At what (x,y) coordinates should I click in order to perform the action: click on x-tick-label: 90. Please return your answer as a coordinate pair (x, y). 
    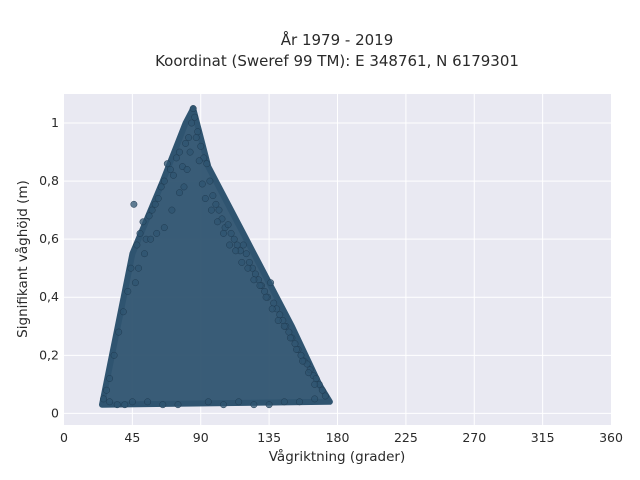
    Looking at the image, I should click on (201, 437).